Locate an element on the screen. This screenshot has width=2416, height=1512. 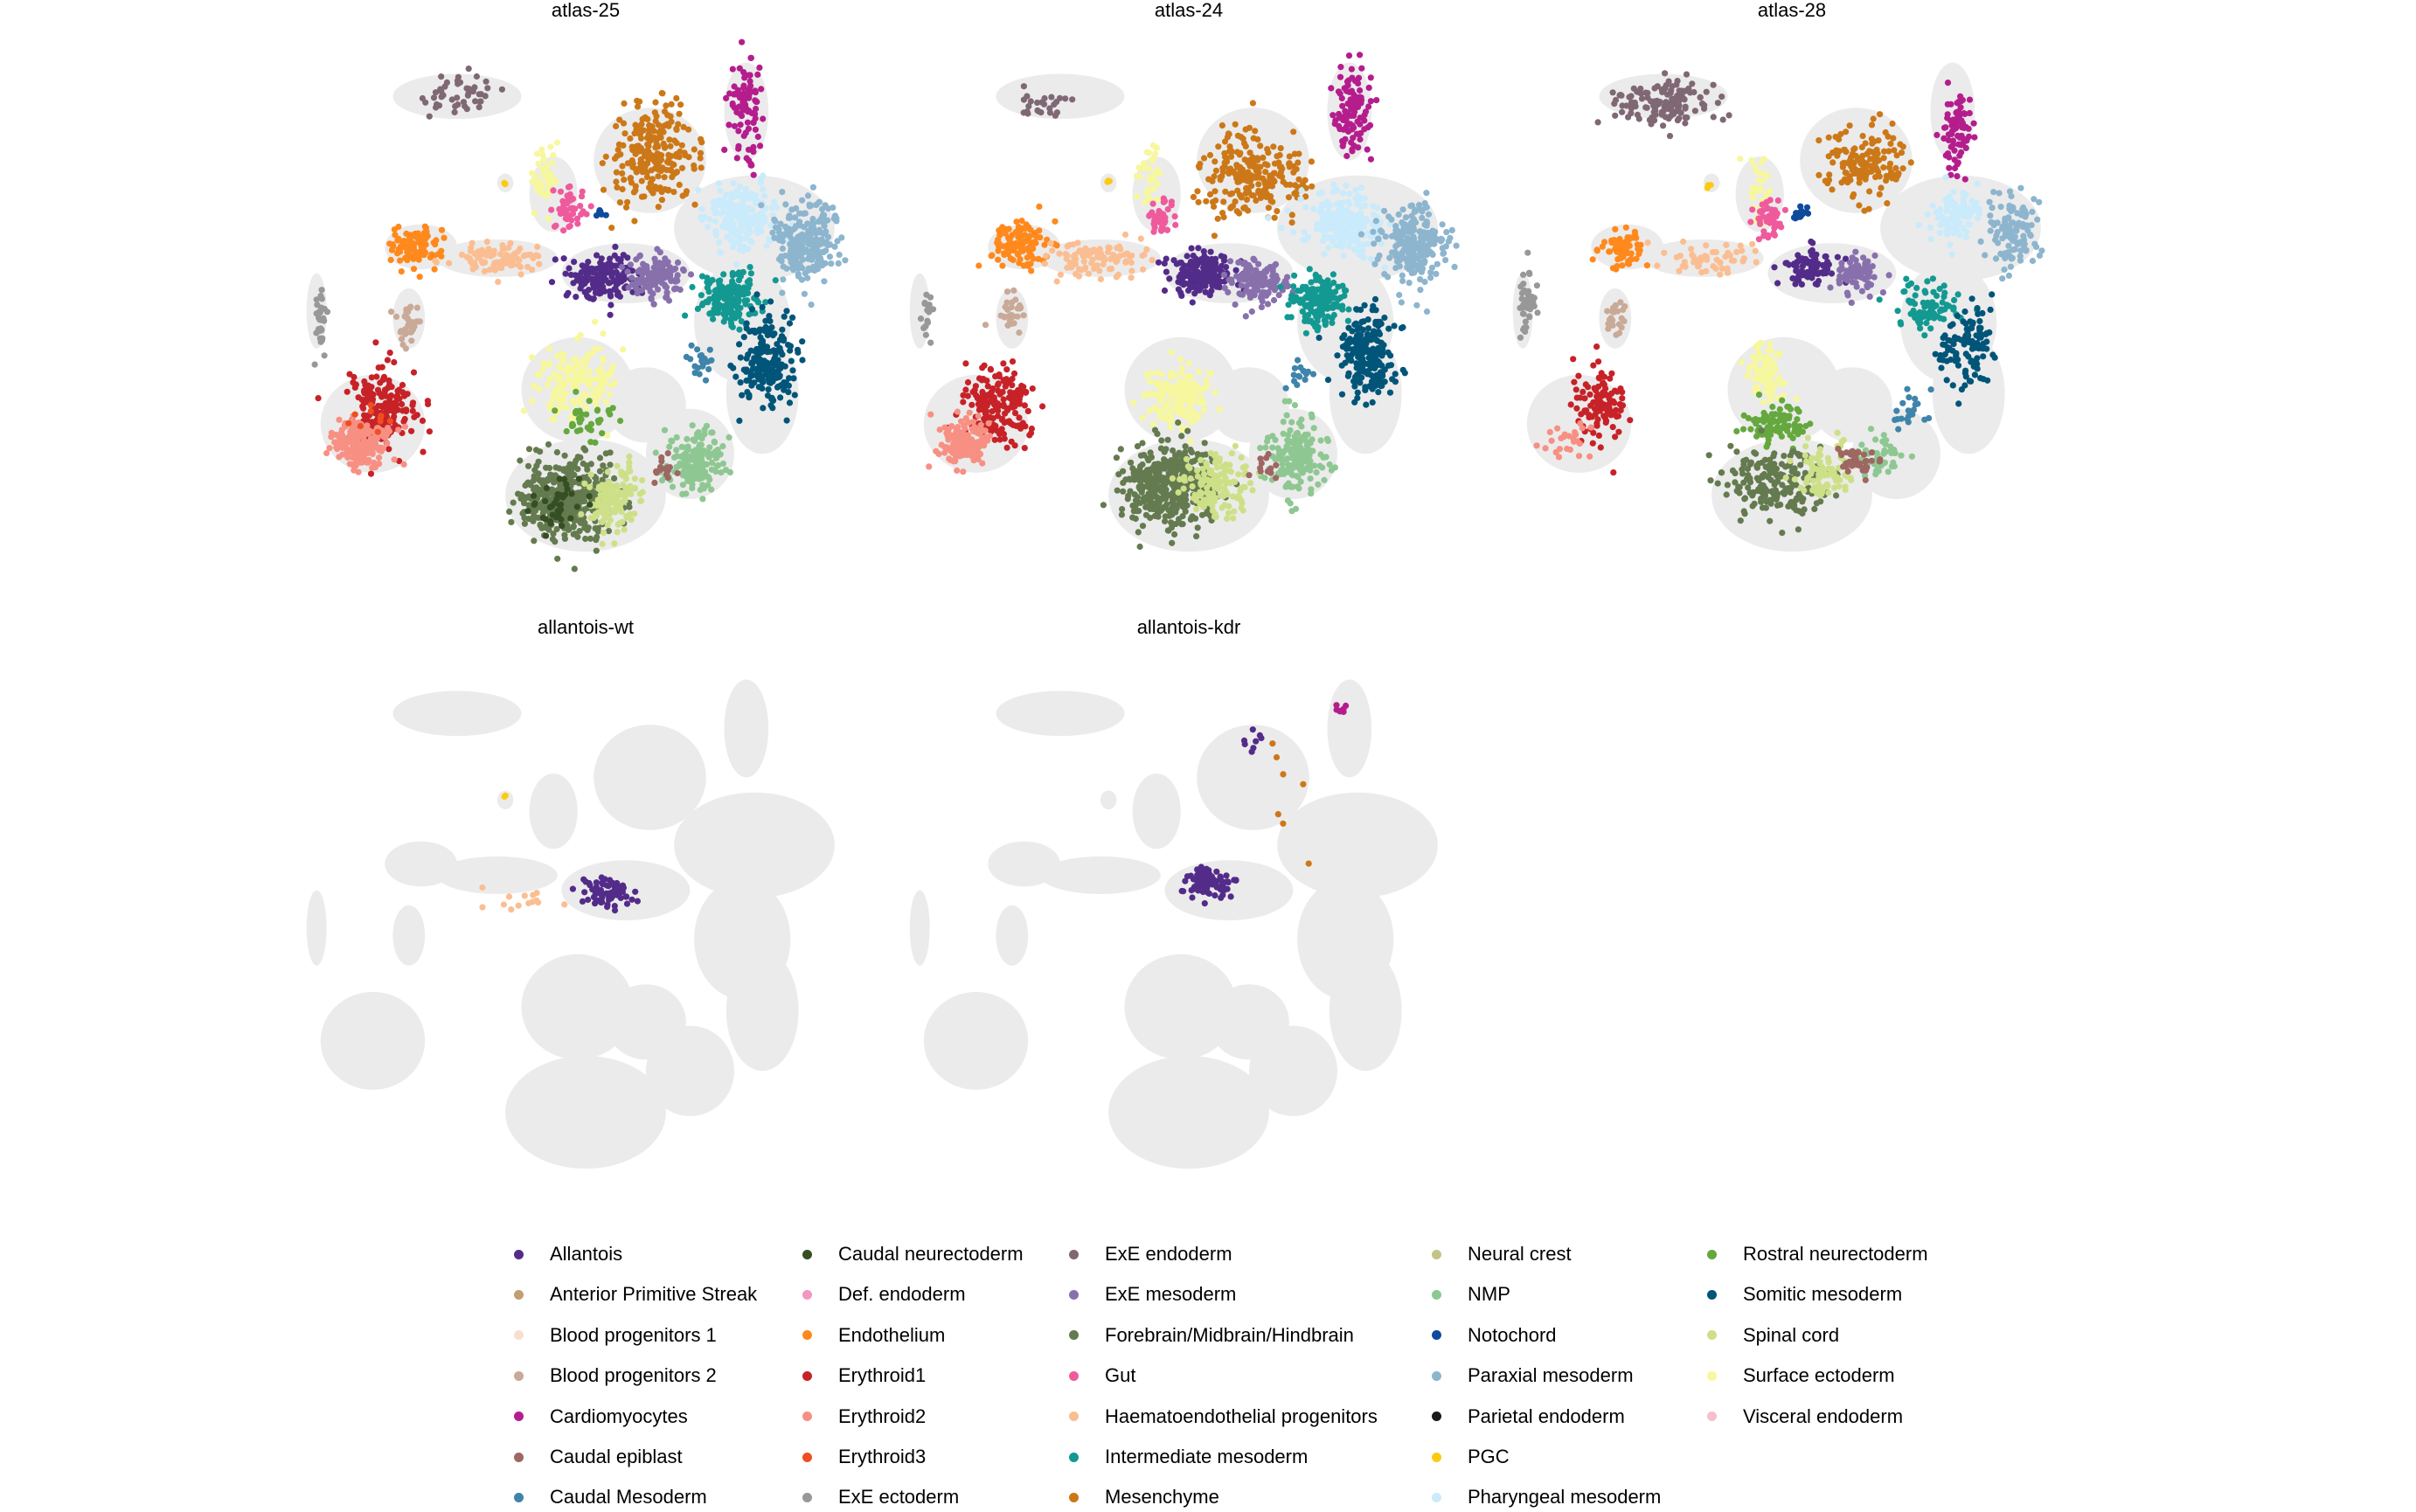
umap-panel-atlas-24: atlas-24 is located at coordinates (1188, 301).